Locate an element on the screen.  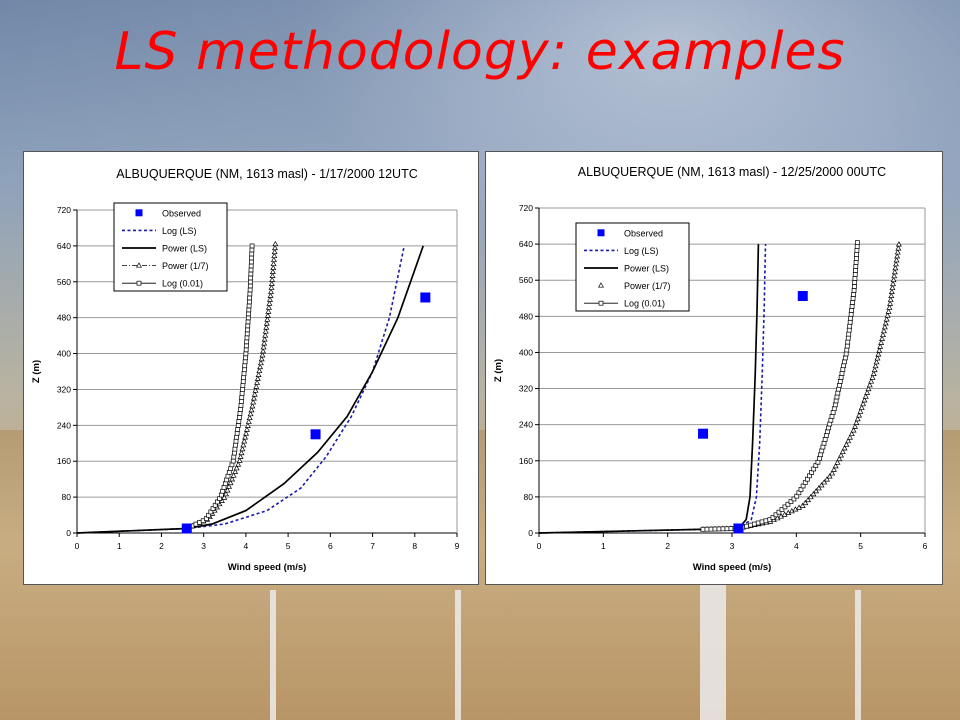
x-tick-label: 8 is located at coordinates (414, 546).